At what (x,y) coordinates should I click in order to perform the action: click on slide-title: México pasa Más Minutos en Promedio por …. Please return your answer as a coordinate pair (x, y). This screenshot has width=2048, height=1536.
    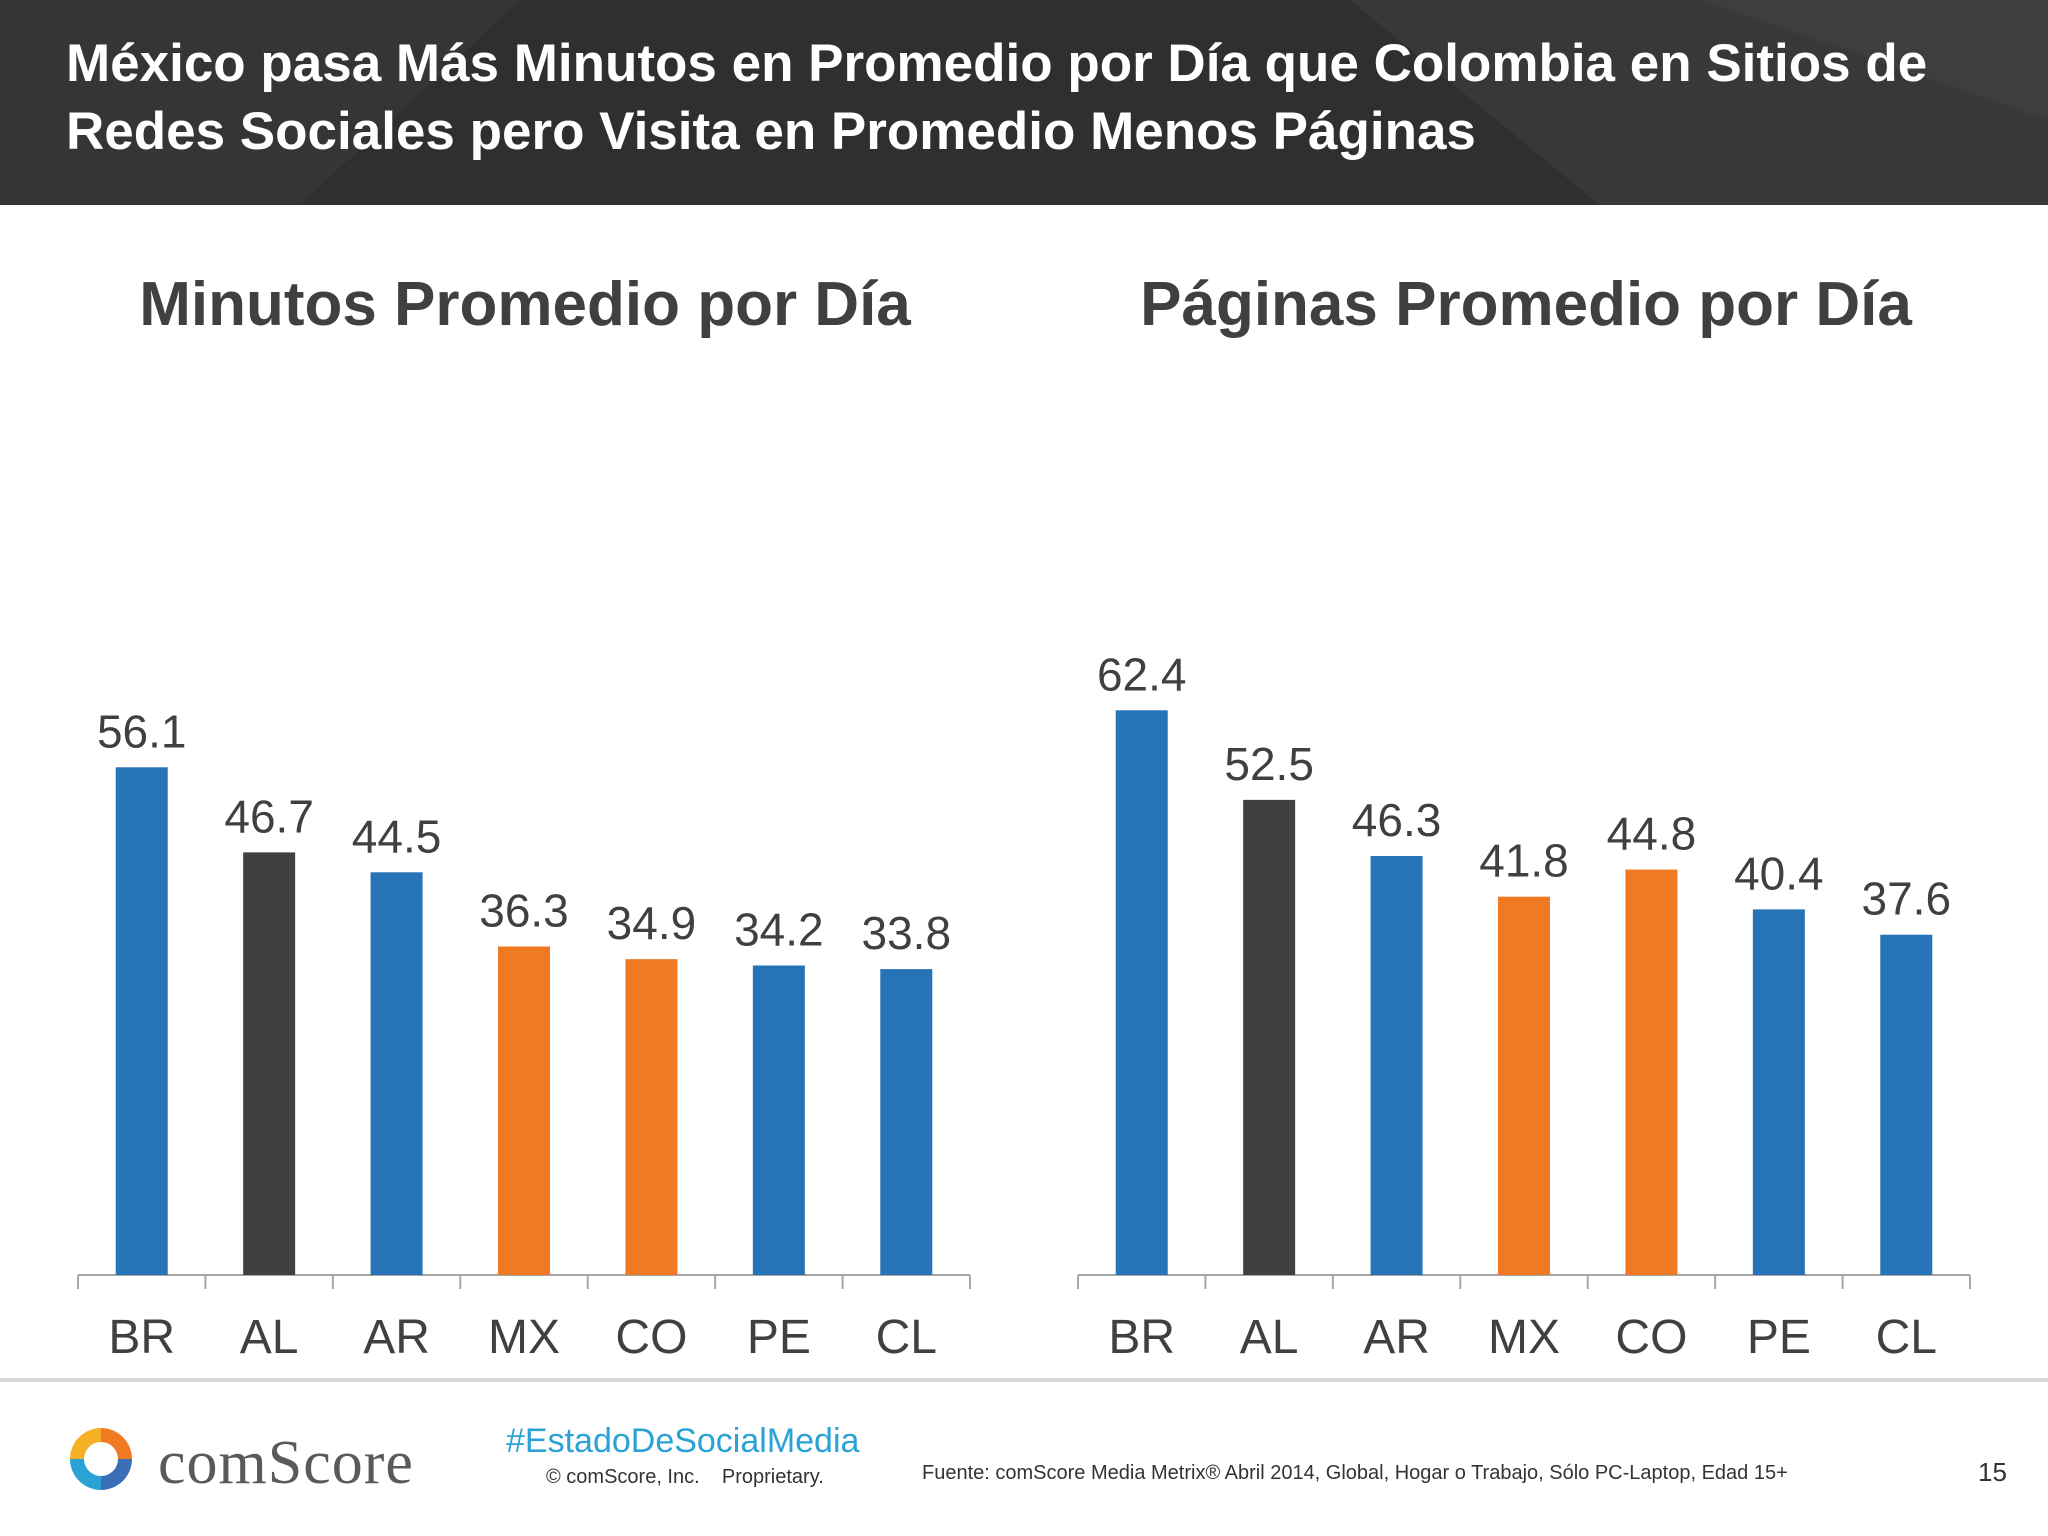
    Looking at the image, I should click on (997, 97).